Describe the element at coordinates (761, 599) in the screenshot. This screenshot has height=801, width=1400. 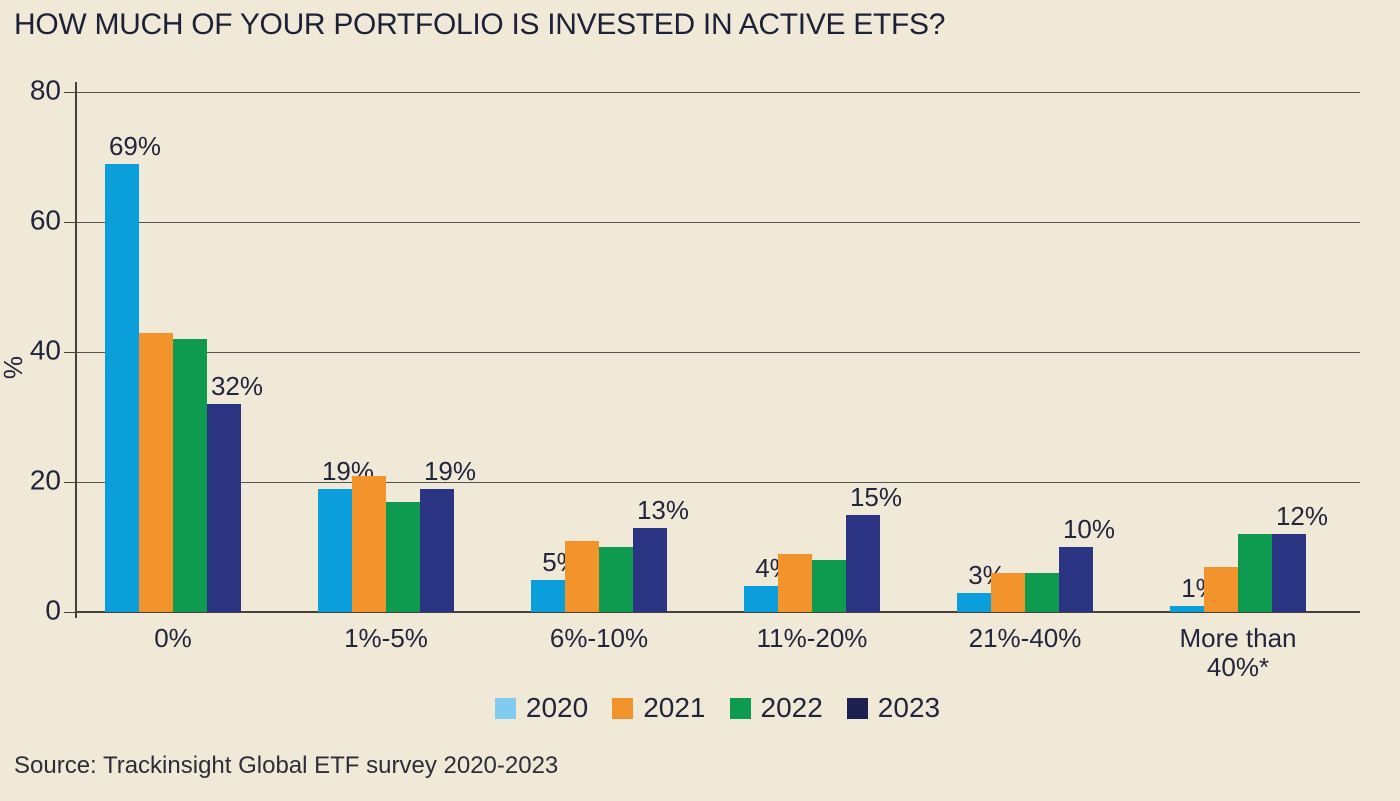
I see `bar-2020-11%-20%` at that location.